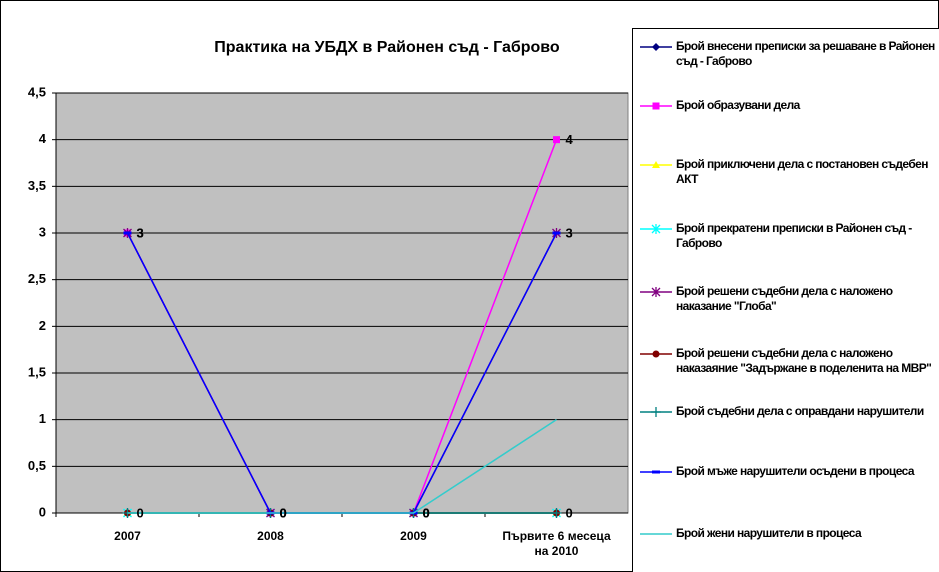  Describe the element at coordinates (795, 471) in the screenshot. I see `legend-entry: Брой мъже нарушители осъдени в процеса` at that location.